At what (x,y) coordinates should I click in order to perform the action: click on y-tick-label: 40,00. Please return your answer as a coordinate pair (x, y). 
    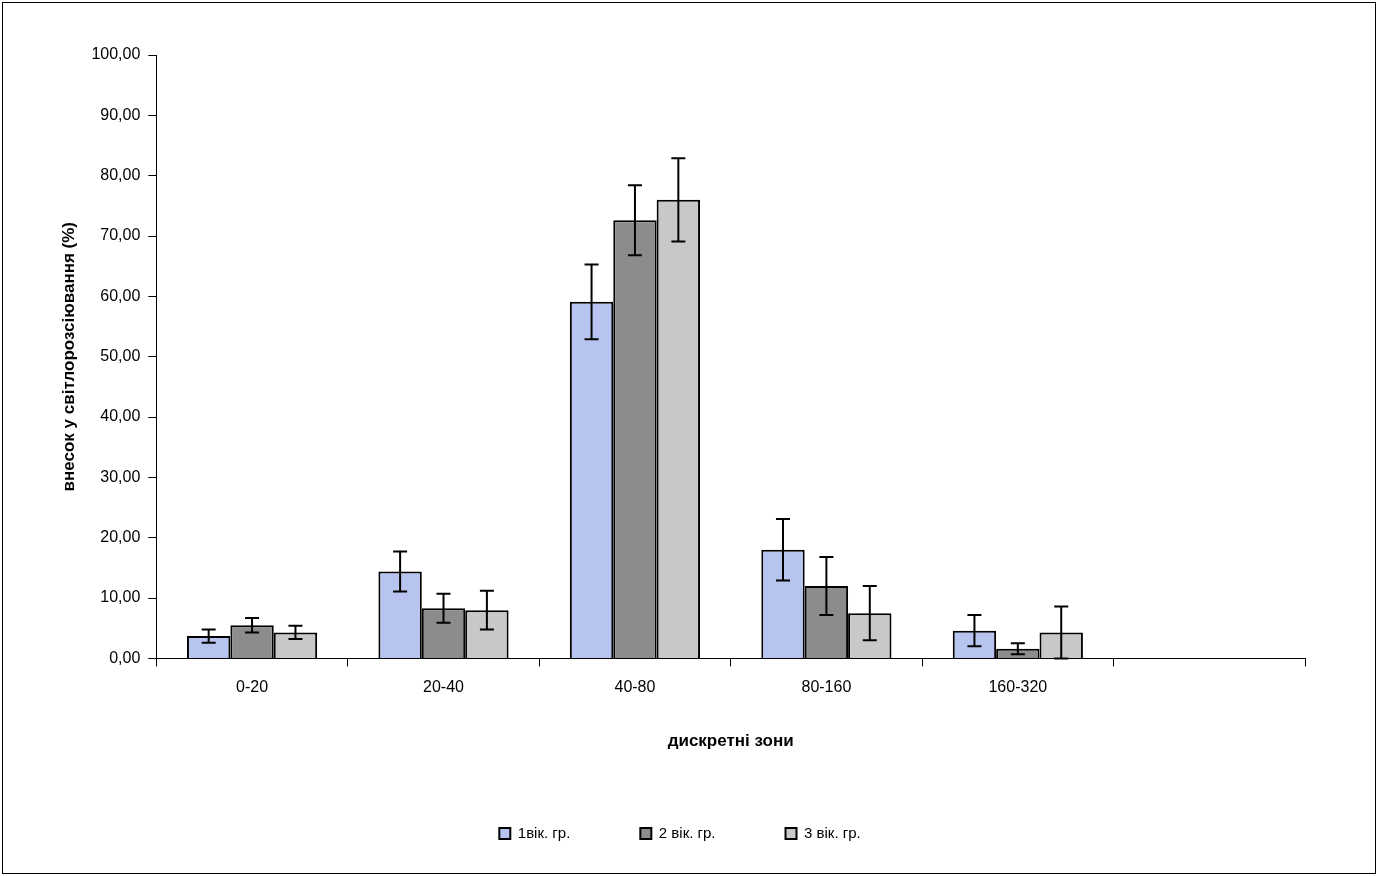
    Looking at the image, I should click on (120, 416).